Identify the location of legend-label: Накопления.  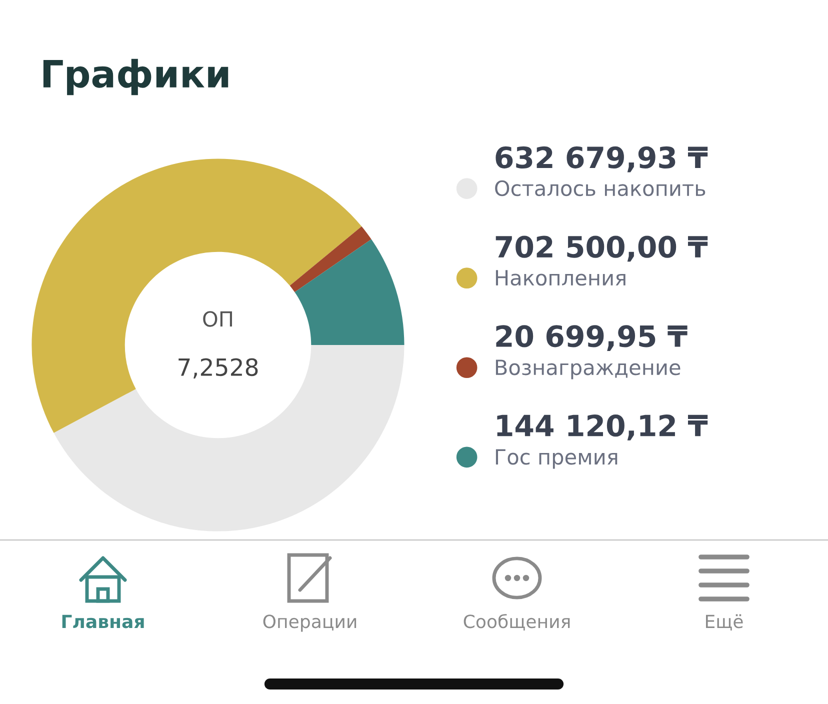
(561, 278).